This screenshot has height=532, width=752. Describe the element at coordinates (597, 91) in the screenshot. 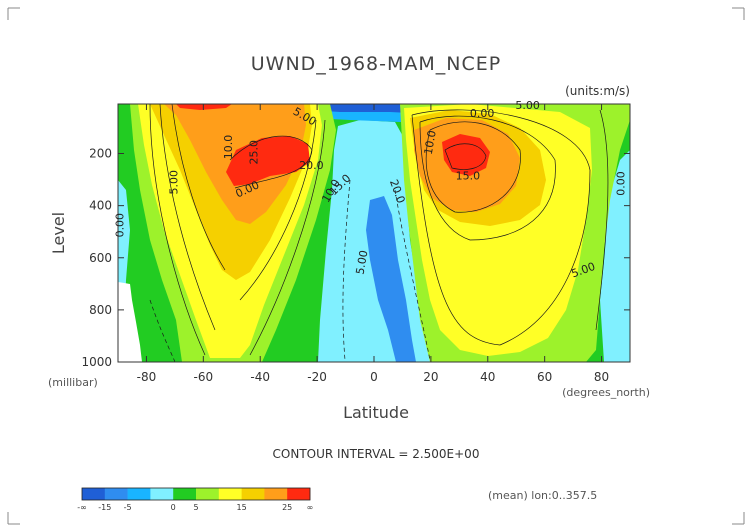

I see `units-label: (units:m/s)` at that location.